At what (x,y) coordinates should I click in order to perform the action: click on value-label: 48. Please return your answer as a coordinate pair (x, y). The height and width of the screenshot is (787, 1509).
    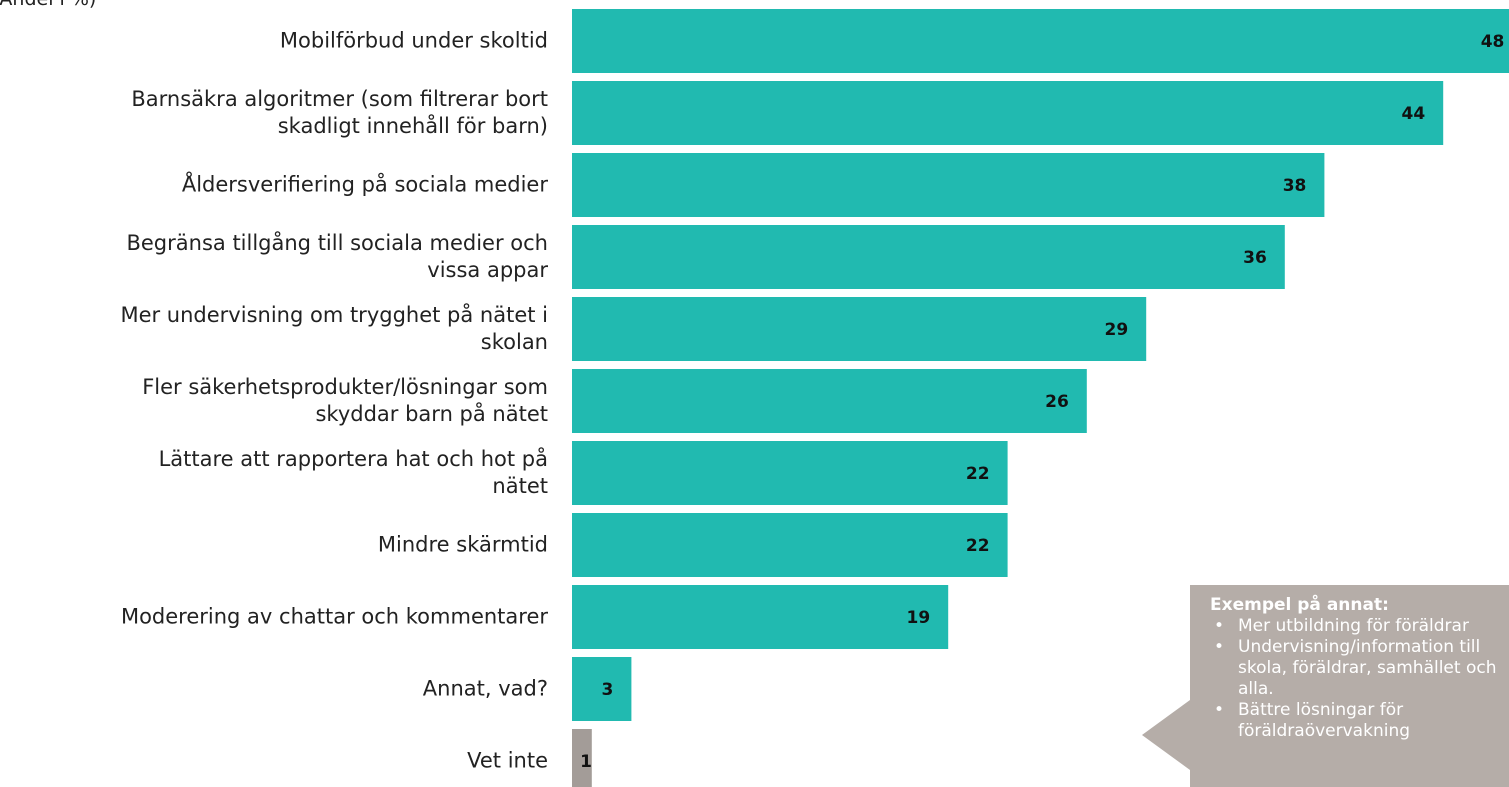
    Looking at the image, I should click on (1493, 42).